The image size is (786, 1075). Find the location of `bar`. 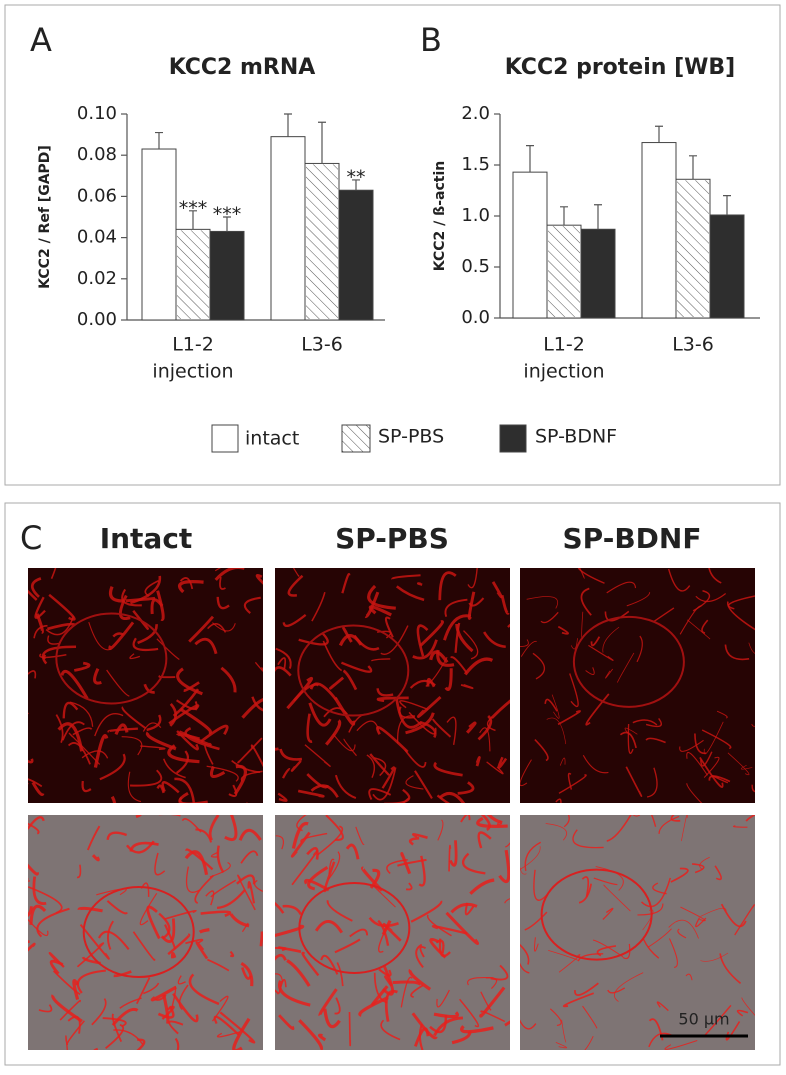

bar is located at coordinates (659, 230).